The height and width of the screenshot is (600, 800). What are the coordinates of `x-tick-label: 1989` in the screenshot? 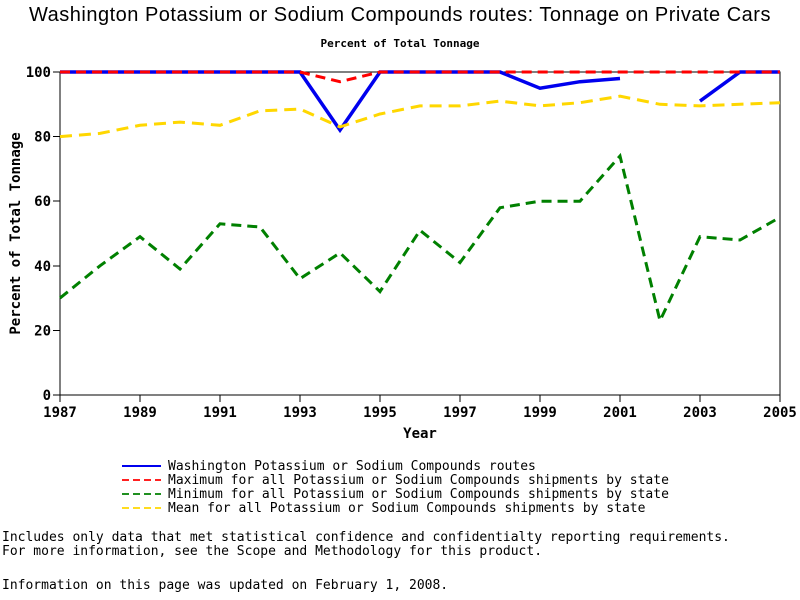 It's located at (140, 413).